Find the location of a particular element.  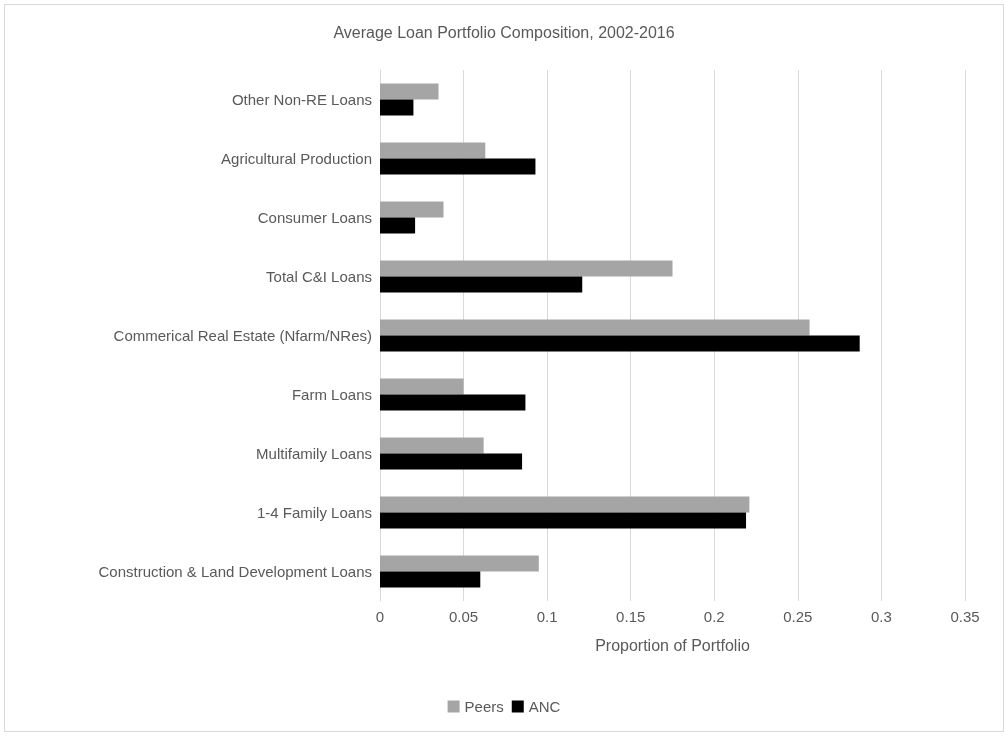

y-tick-label: Other Non-RE Loans is located at coordinates (301, 99).